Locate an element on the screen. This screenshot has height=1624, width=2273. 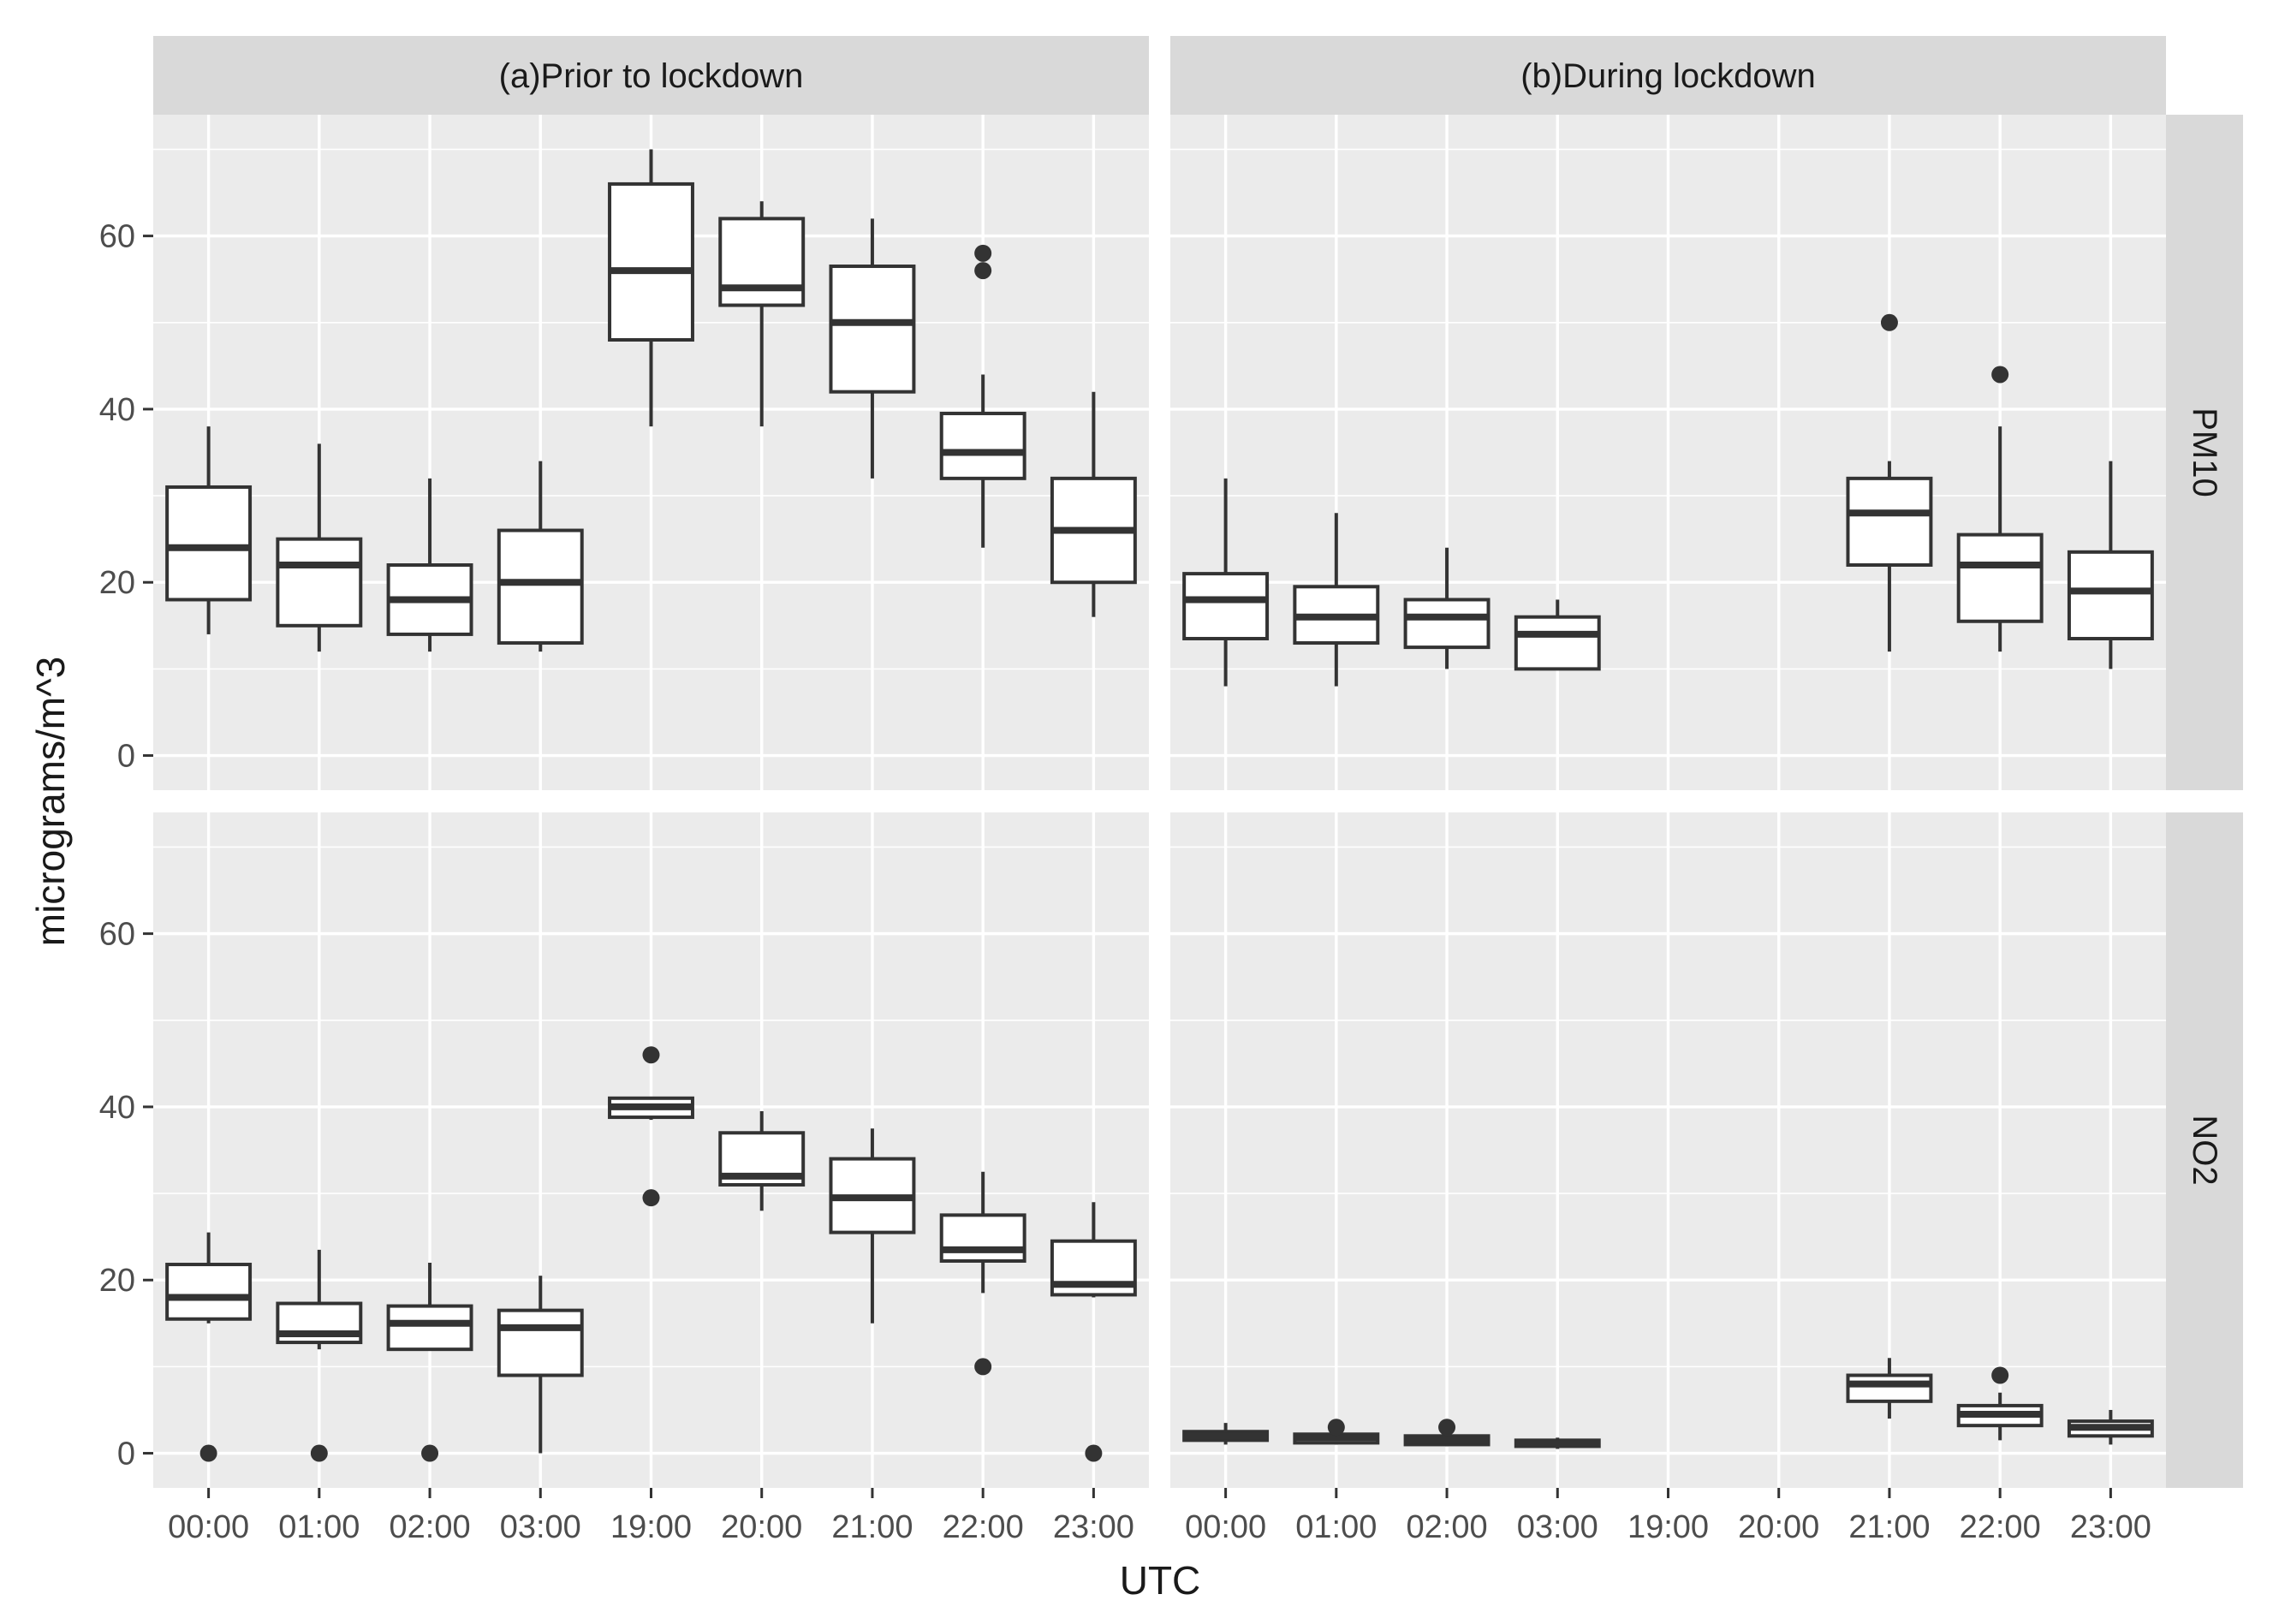
y-axis-title: micrograms/m^3 is located at coordinates (50, 802).